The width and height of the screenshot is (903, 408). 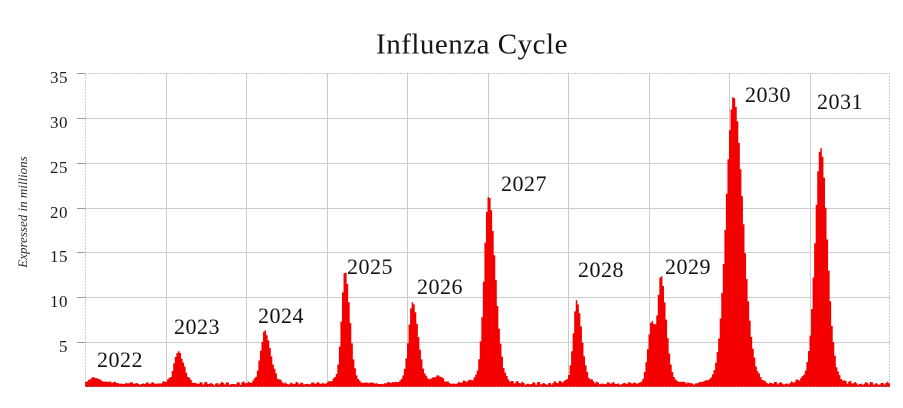 I want to click on chart-title: Influenza Cycle, so click(x=472, y=44).